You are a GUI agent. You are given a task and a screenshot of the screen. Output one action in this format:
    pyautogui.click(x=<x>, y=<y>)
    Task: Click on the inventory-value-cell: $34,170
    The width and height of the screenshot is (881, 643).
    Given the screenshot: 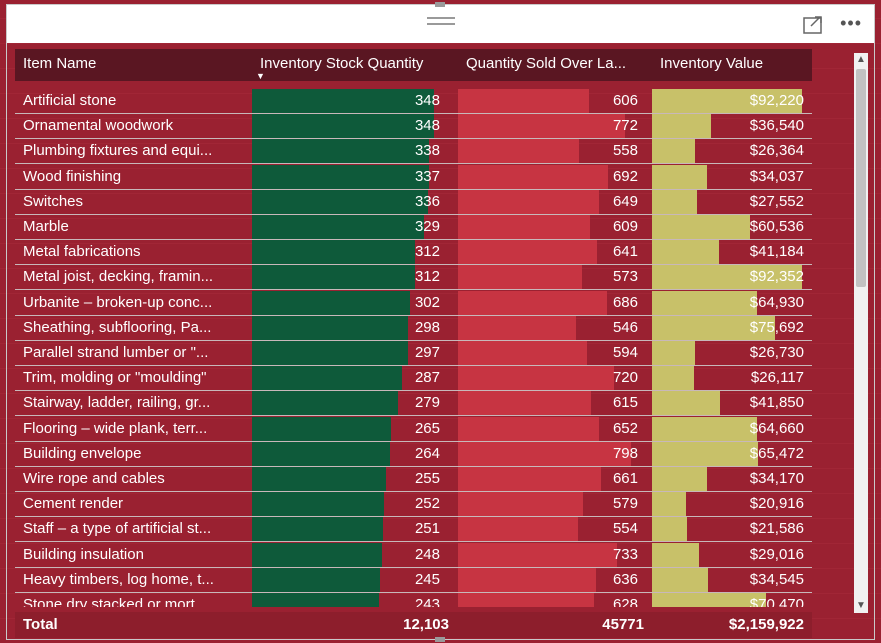 What is the action you would take?
    pyautogui.click(x=732, y=479)
    